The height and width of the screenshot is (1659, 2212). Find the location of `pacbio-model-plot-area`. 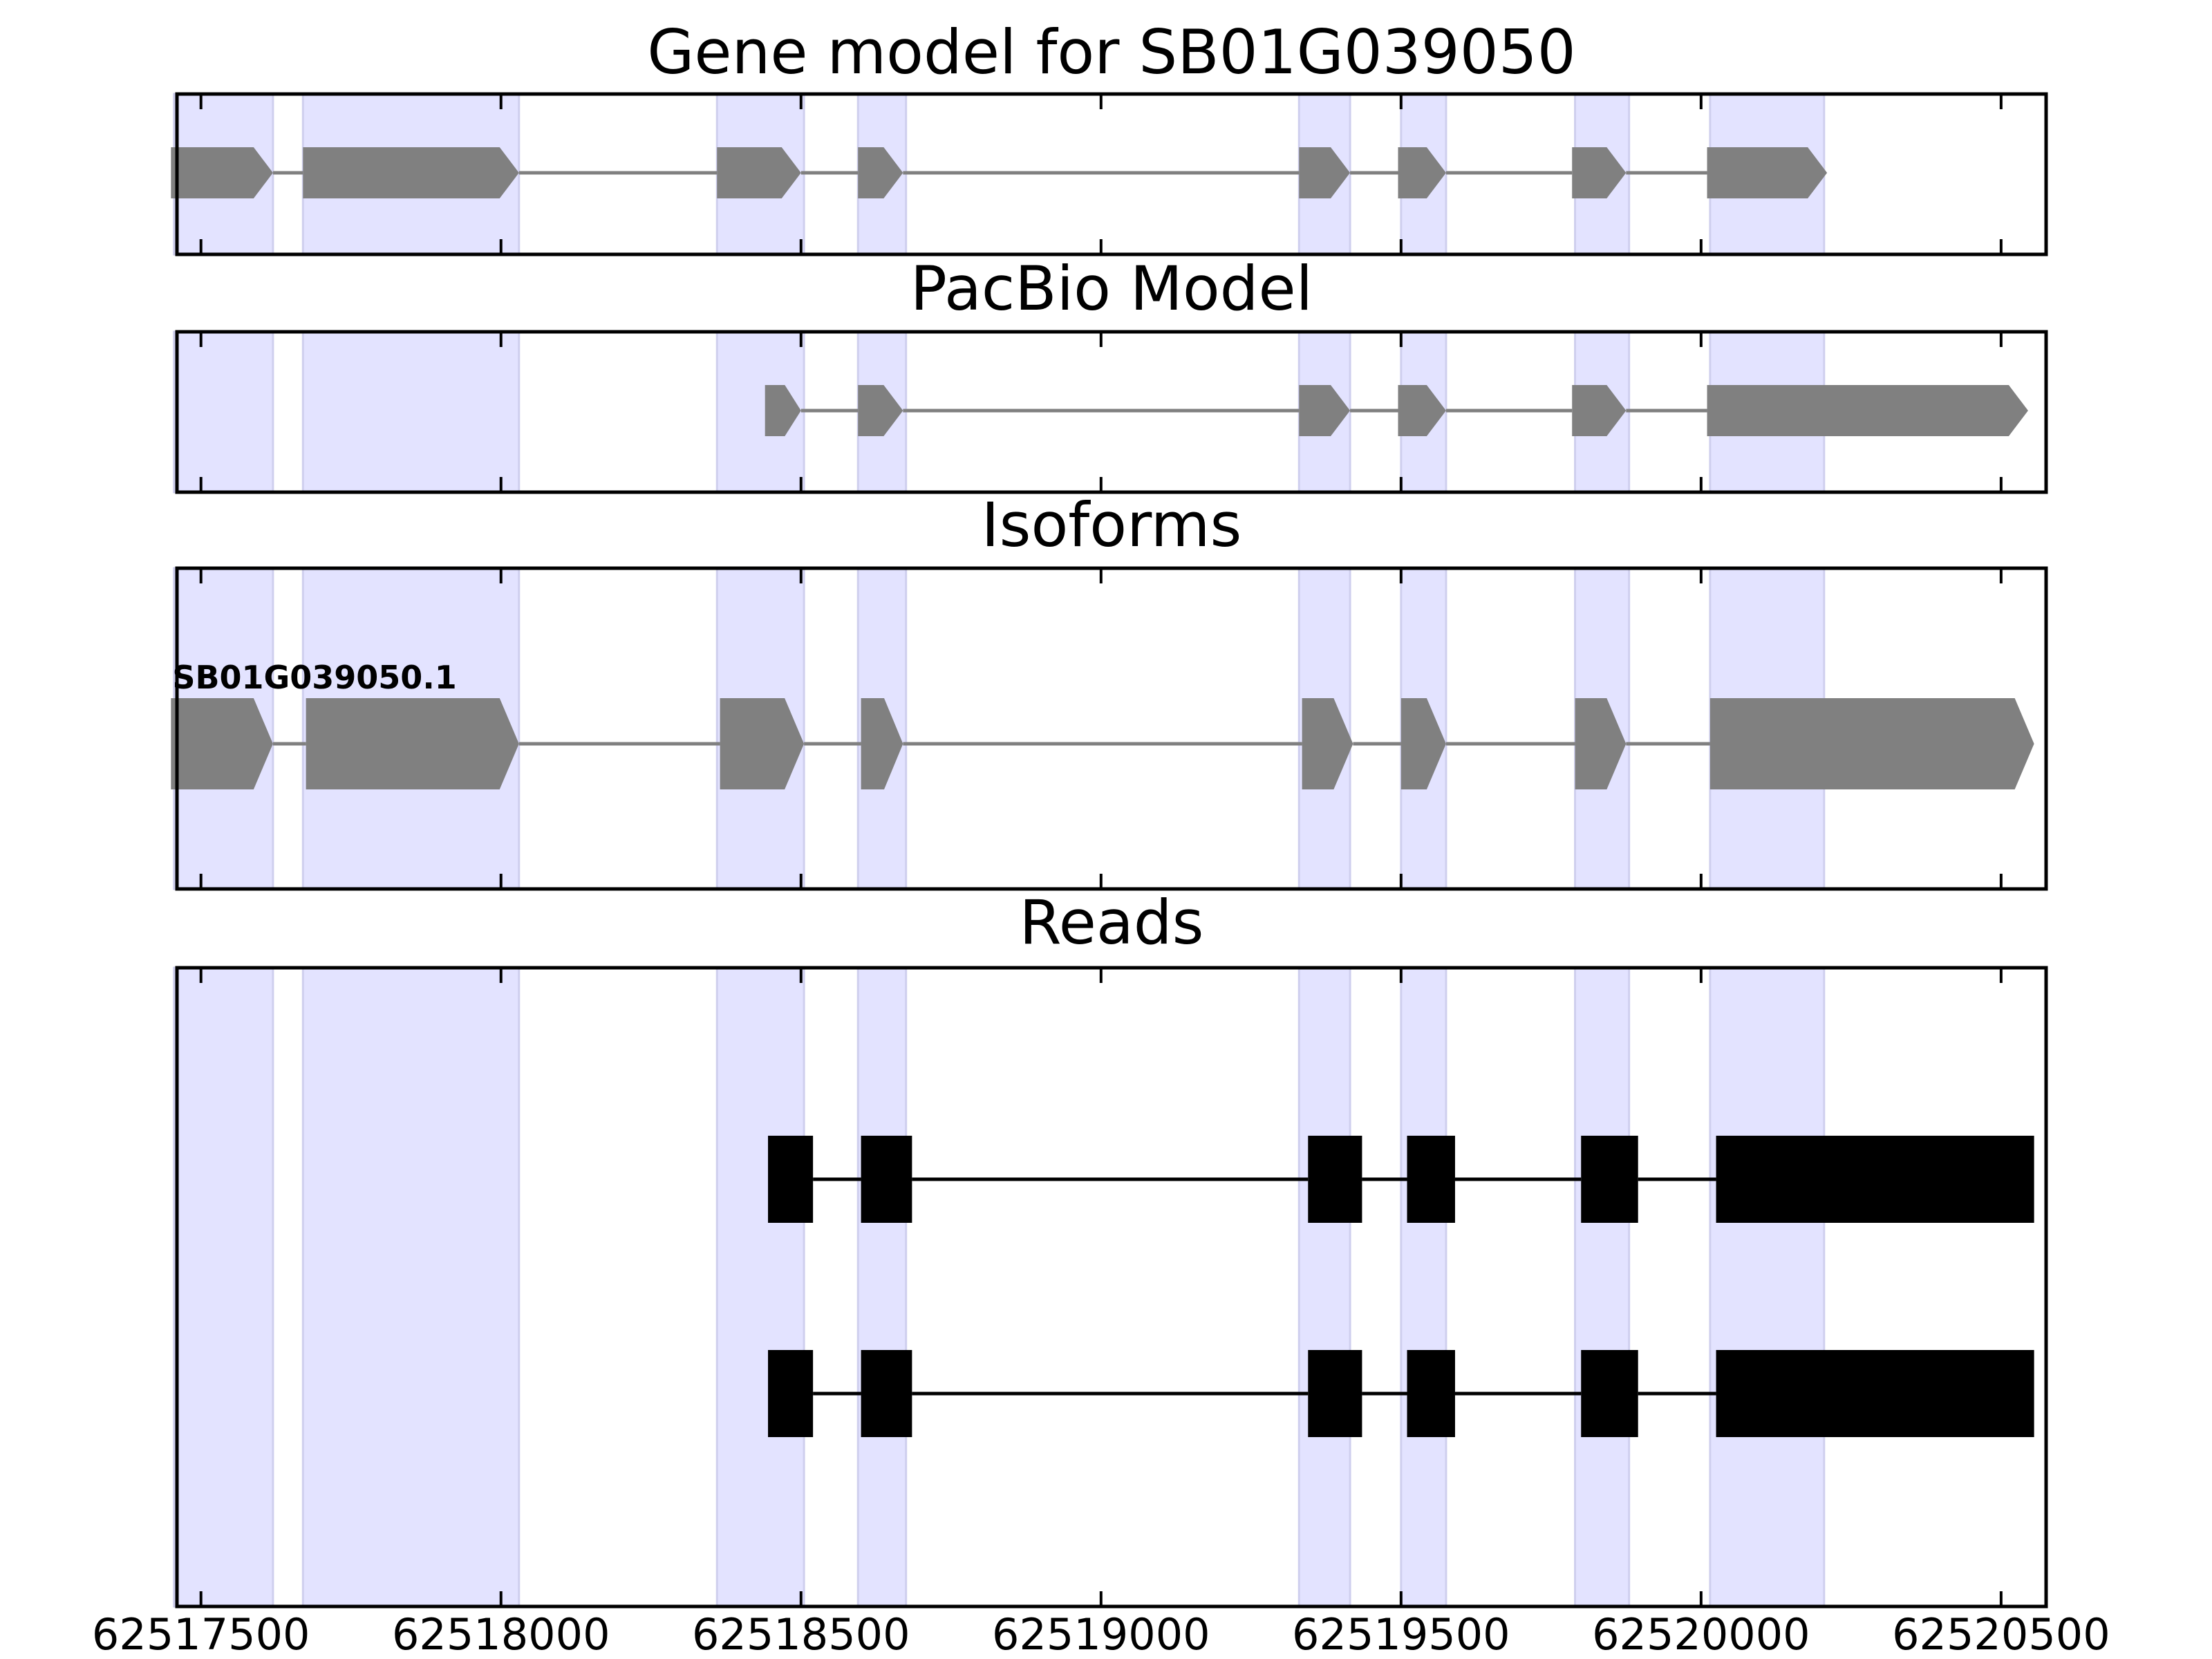

pacbio-model-plot-area is located at coordinates (1110, 412).